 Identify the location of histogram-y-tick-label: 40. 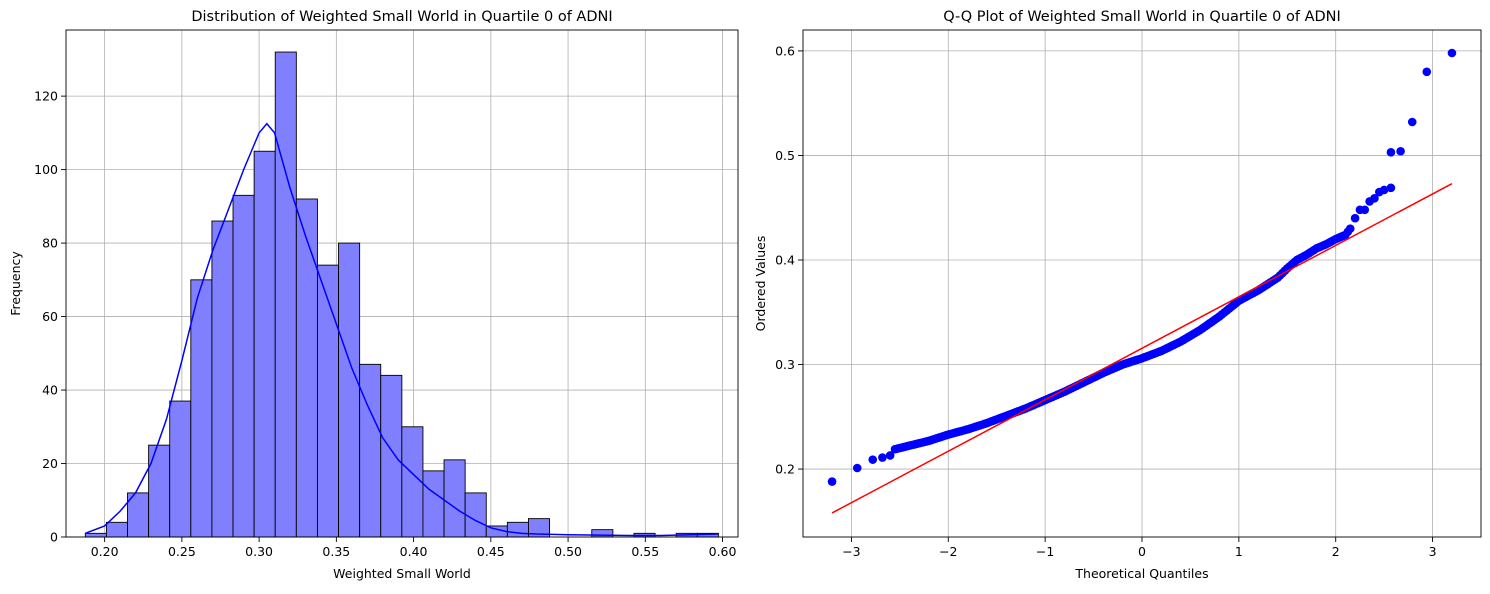
(50, 390).